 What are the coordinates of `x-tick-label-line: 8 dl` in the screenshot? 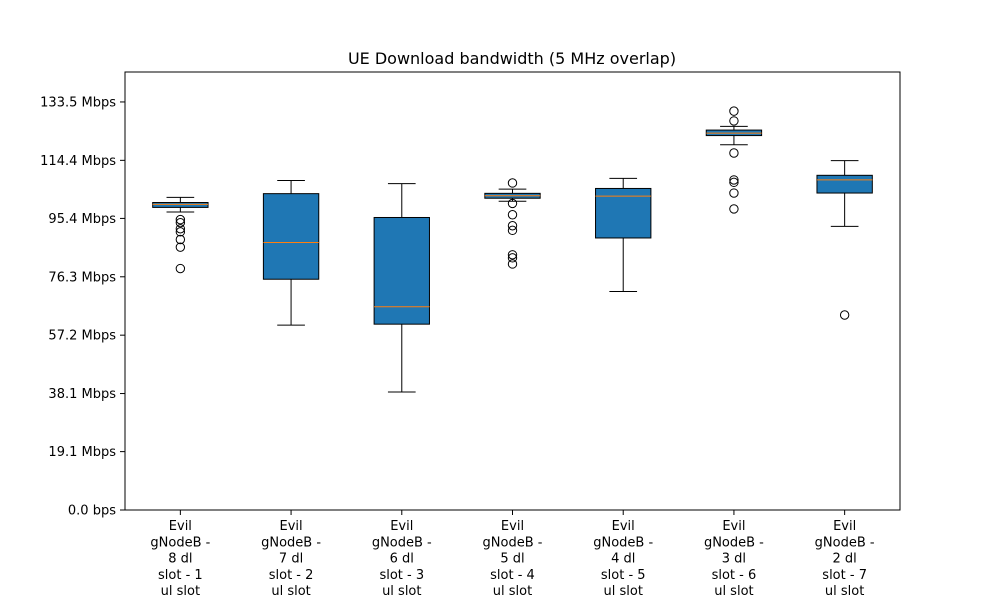 It's located at (180, 559).